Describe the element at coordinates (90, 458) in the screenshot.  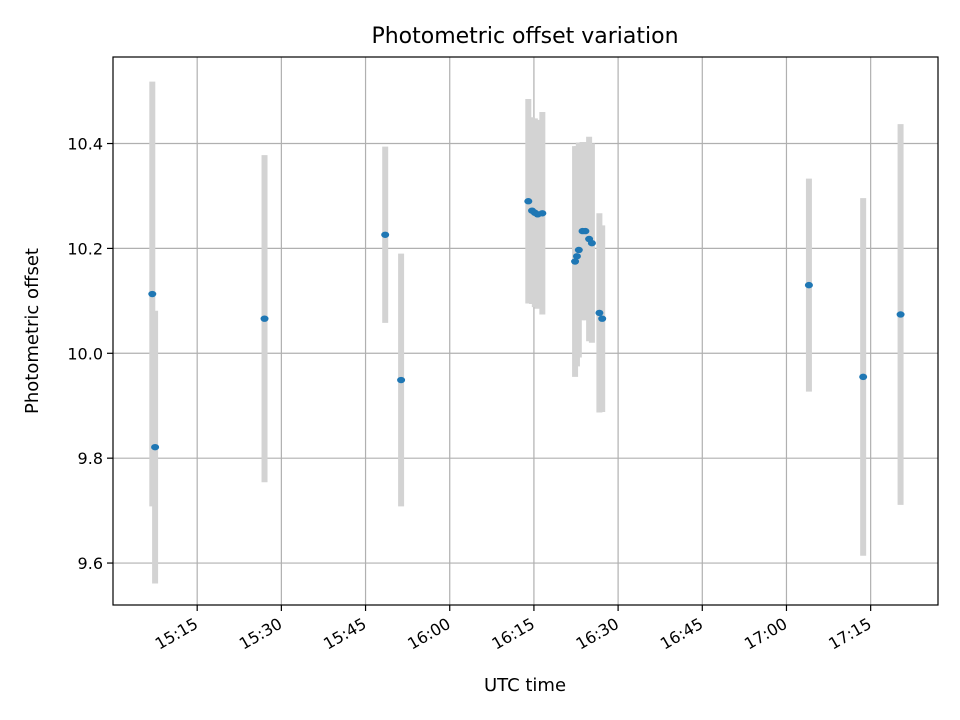
I see `y-tick-label: 9.8` at that location.